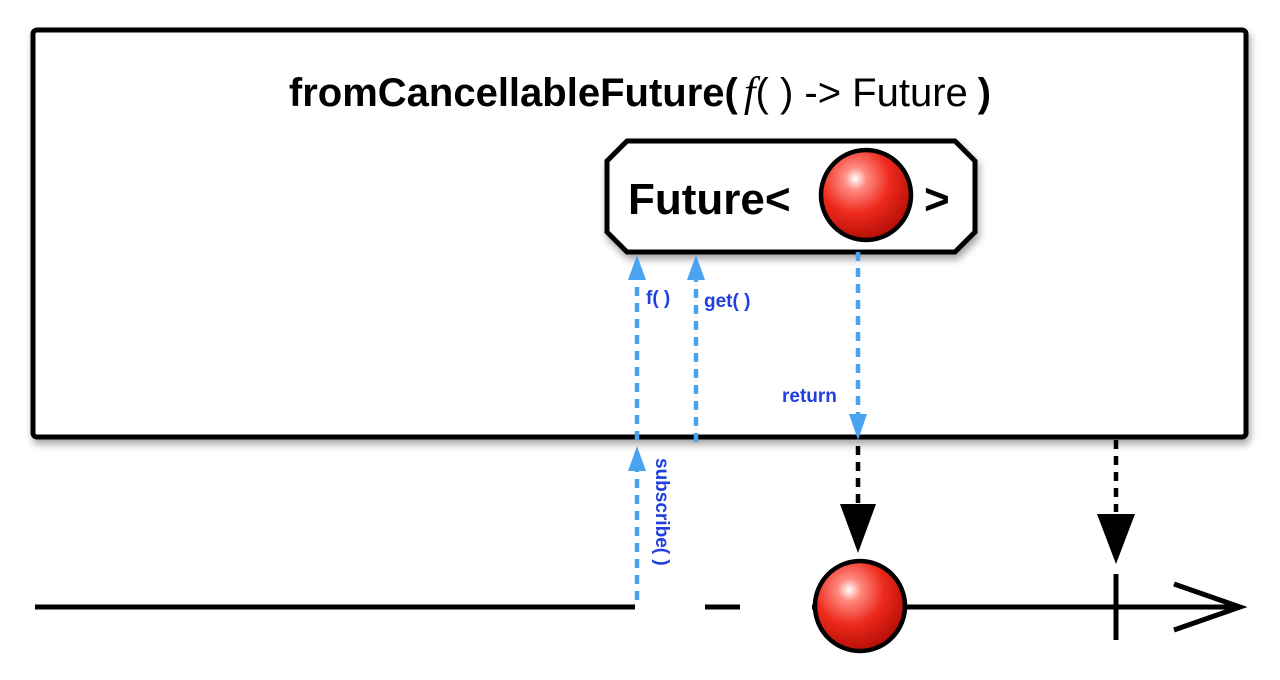  Describe the element at coordinates (937, 199) in the screenshot. I see `future-suffix: >` at that location.